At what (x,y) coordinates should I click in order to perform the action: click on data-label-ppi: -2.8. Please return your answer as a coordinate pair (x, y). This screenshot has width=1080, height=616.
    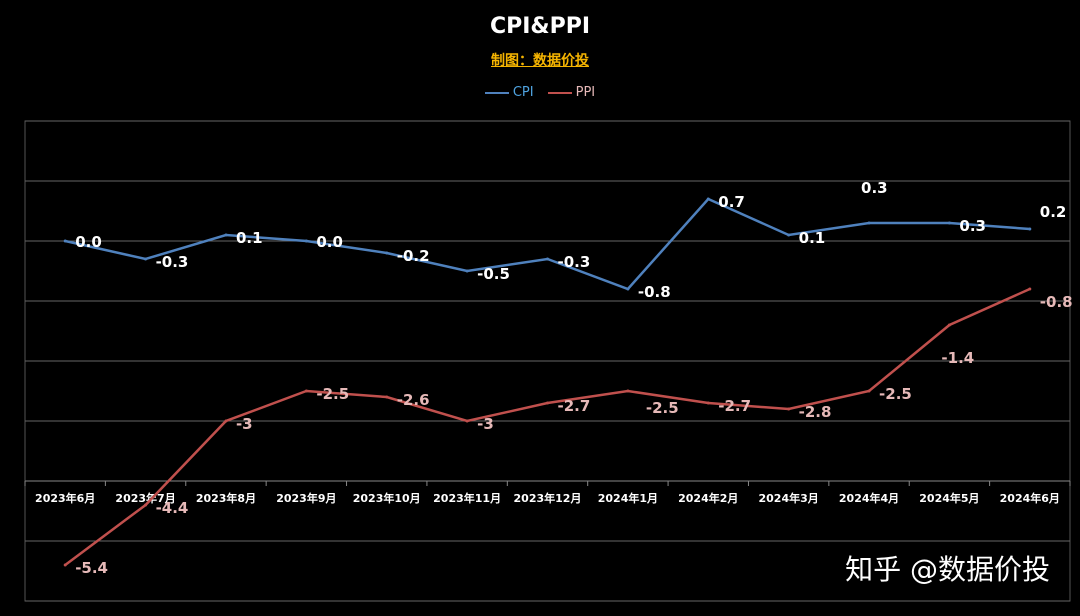
    Looking at the image, I should click on (815, 412).